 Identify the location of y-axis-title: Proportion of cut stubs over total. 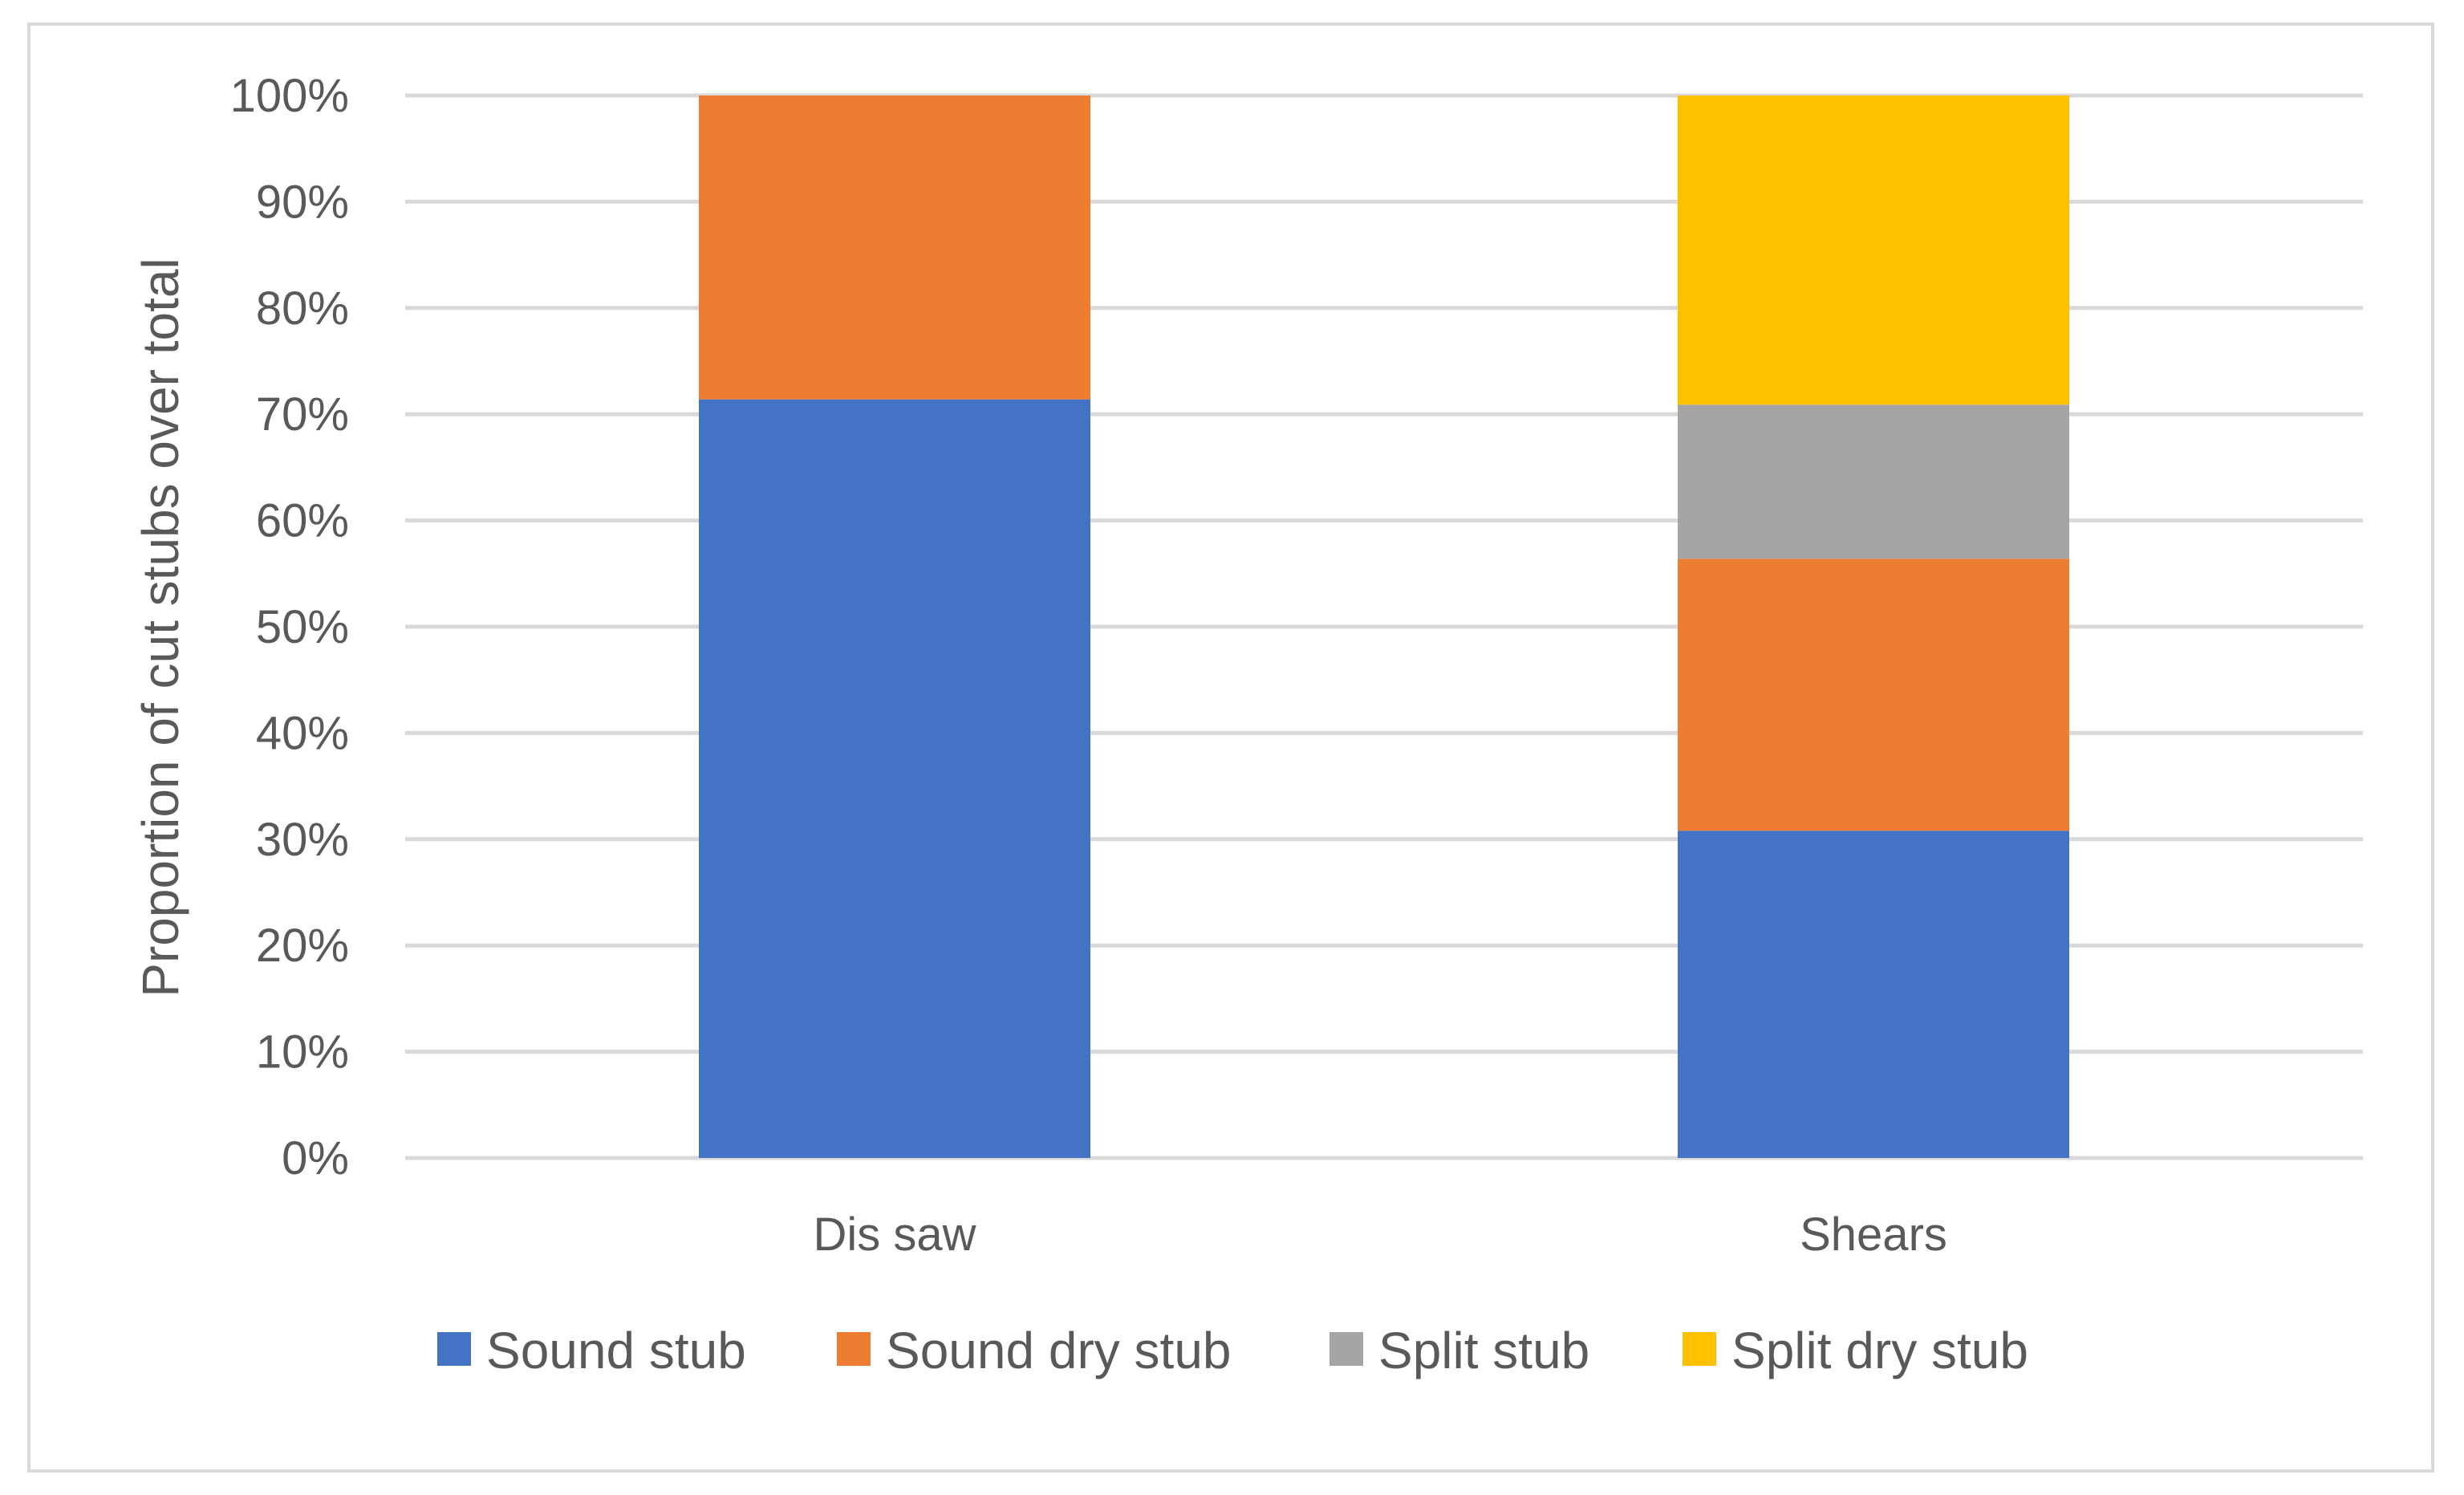
(160, 627).